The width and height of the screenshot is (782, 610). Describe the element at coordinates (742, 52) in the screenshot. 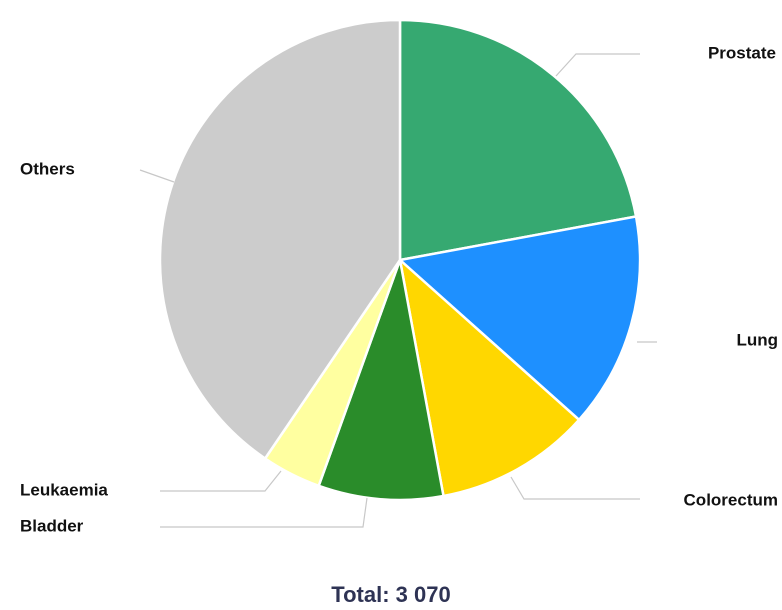

I see `slice-label-prostate: Prostate` at that location.